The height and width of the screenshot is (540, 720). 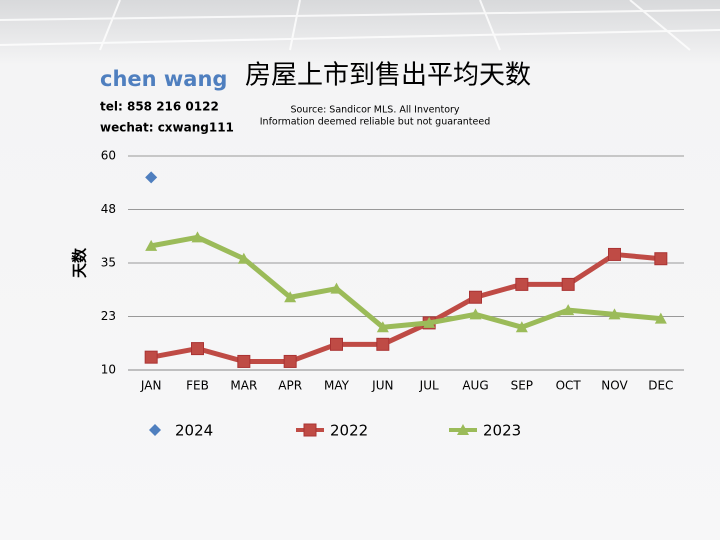 I want to click on legend-label: 2022, so click(x=349, y=431).